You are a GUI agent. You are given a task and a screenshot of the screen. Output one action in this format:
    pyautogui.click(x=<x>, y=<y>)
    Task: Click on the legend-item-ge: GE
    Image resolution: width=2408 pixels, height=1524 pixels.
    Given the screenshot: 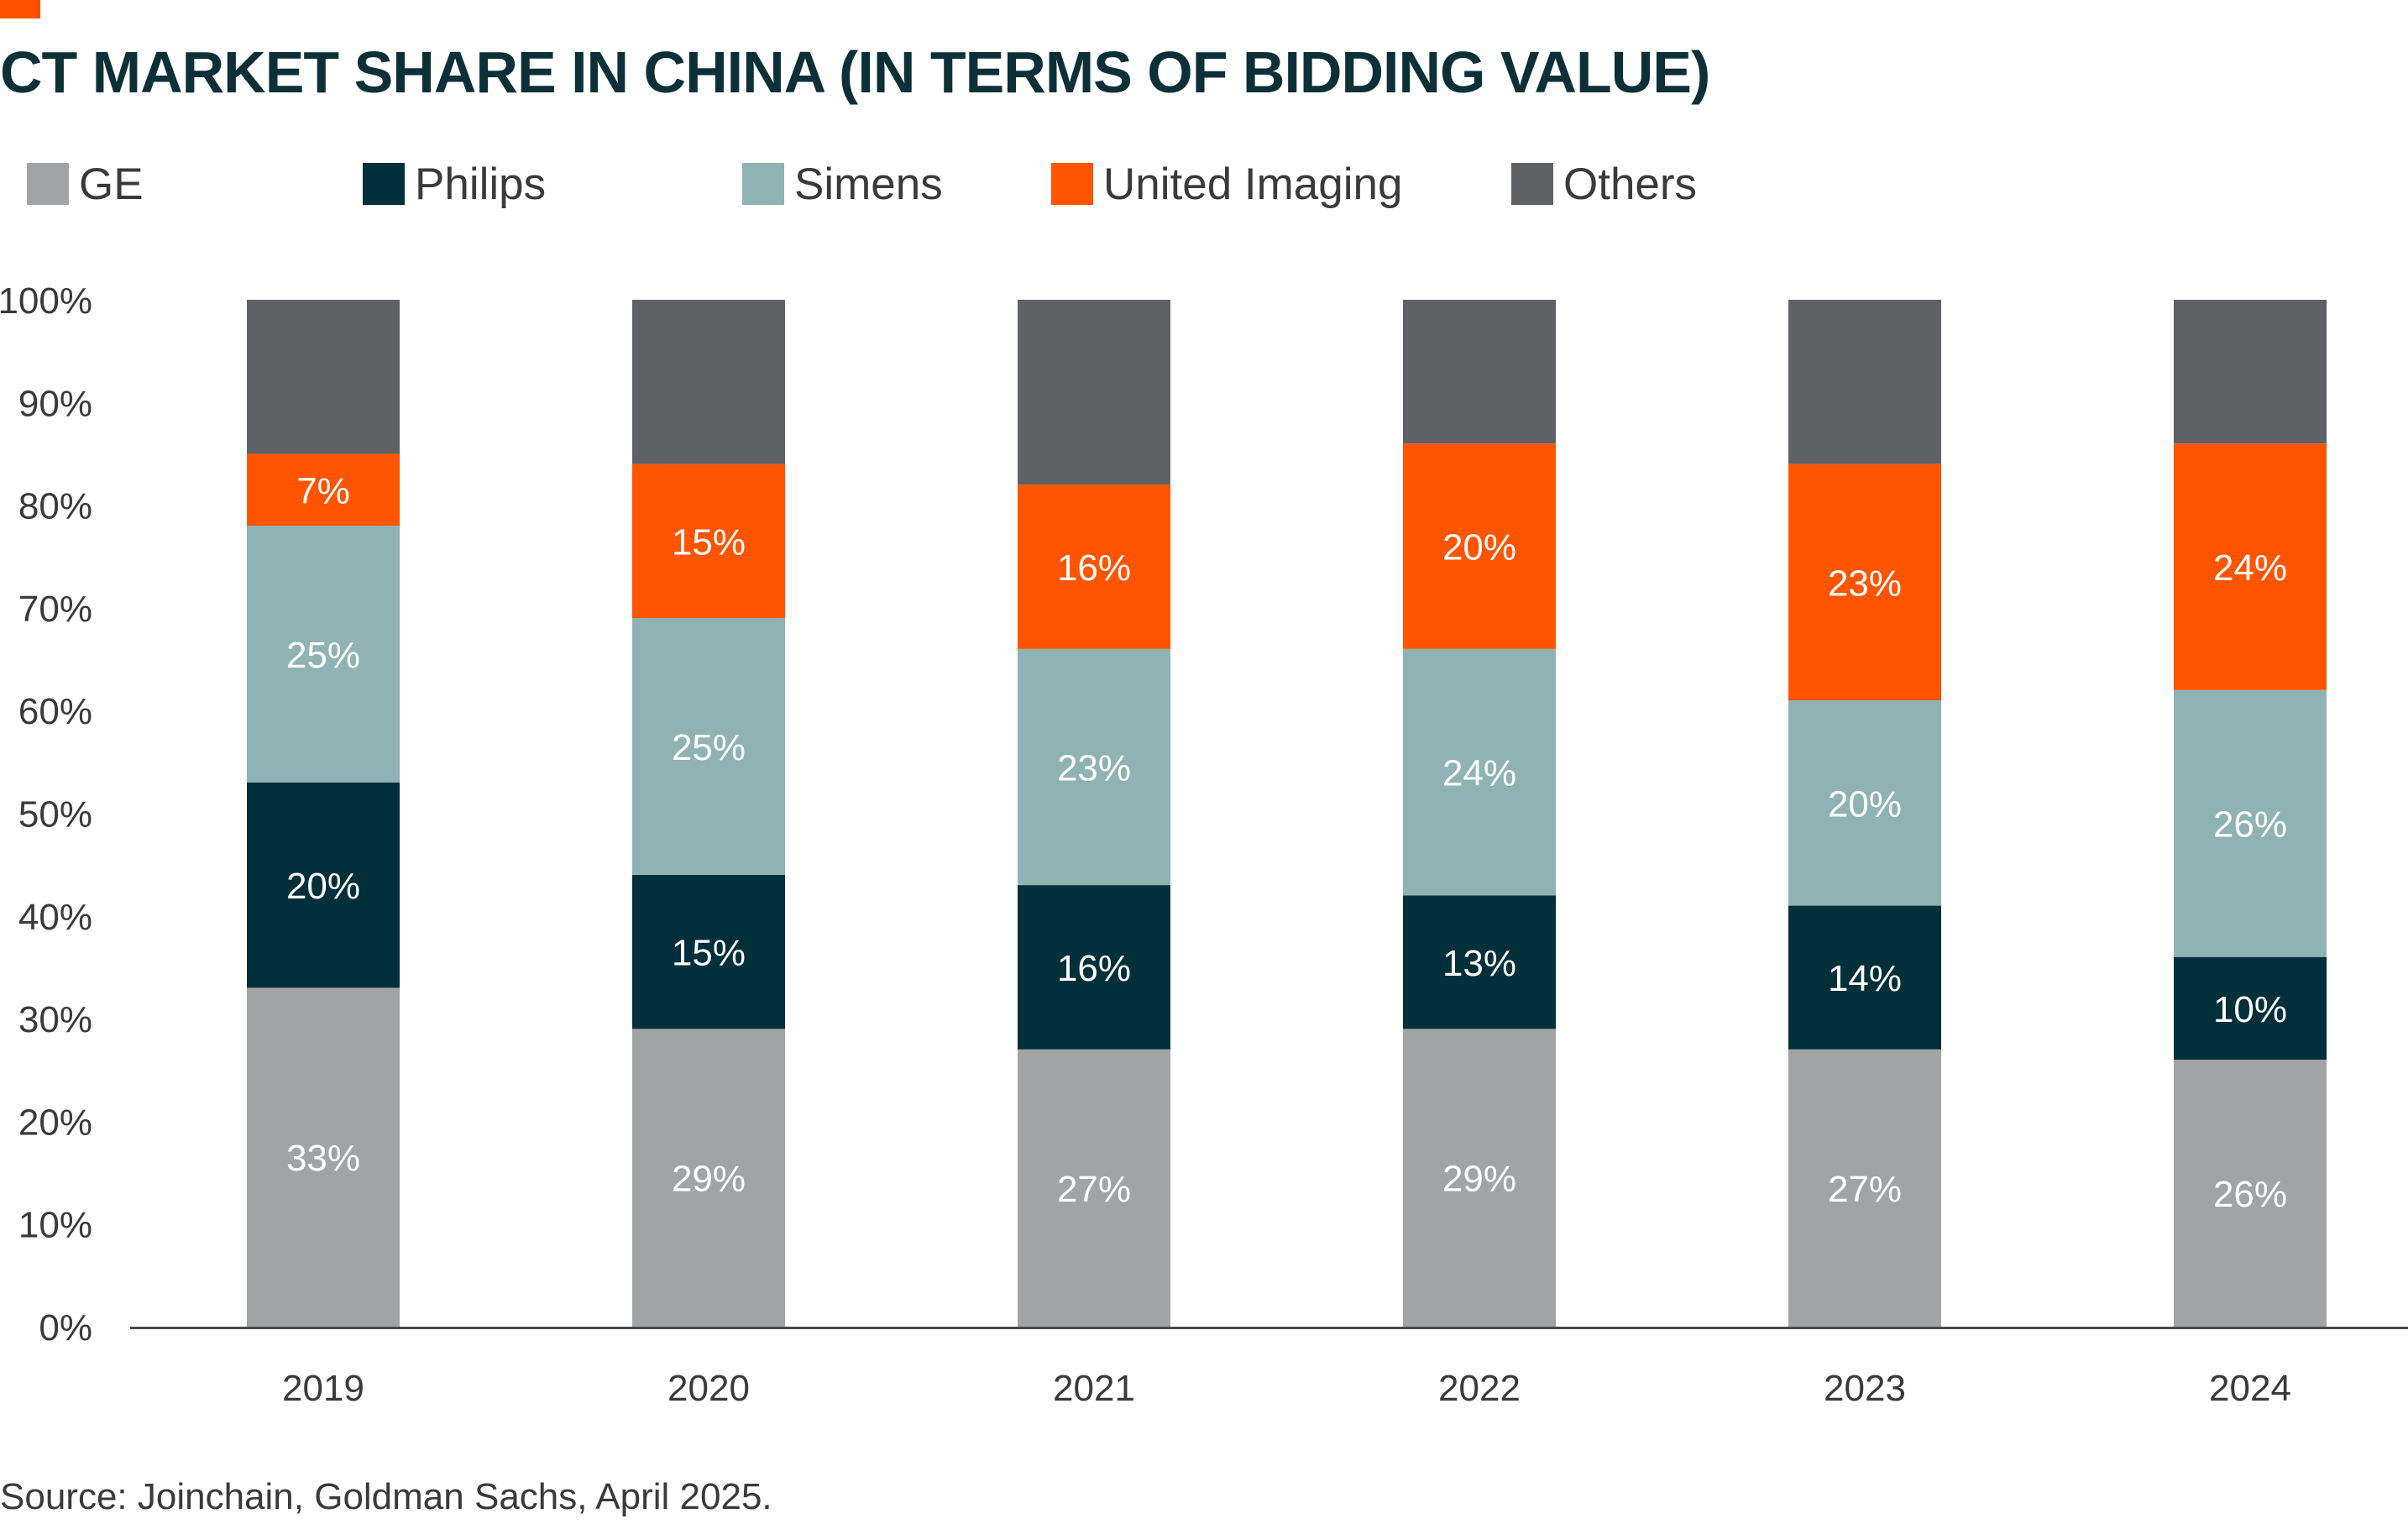 What is the action you would take?
    pyautogui.click(x=85, y=184)
    